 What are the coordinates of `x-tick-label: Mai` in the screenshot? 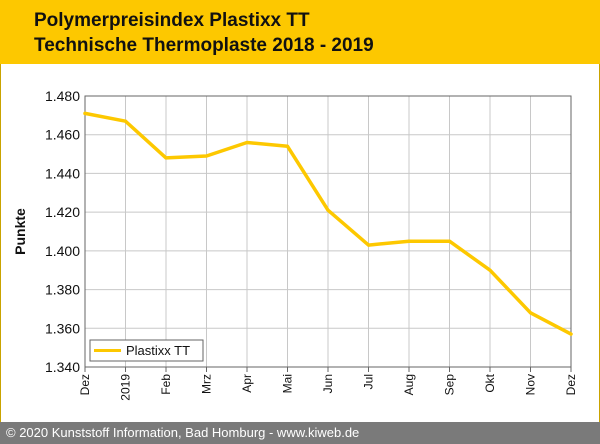 It's located at (288, 383).